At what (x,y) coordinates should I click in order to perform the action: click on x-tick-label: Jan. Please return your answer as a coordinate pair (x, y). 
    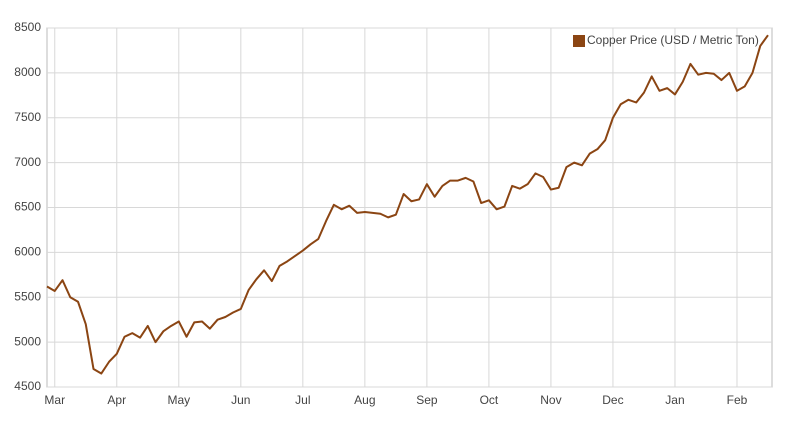
    Looking at the image, I should click on (674, 400).